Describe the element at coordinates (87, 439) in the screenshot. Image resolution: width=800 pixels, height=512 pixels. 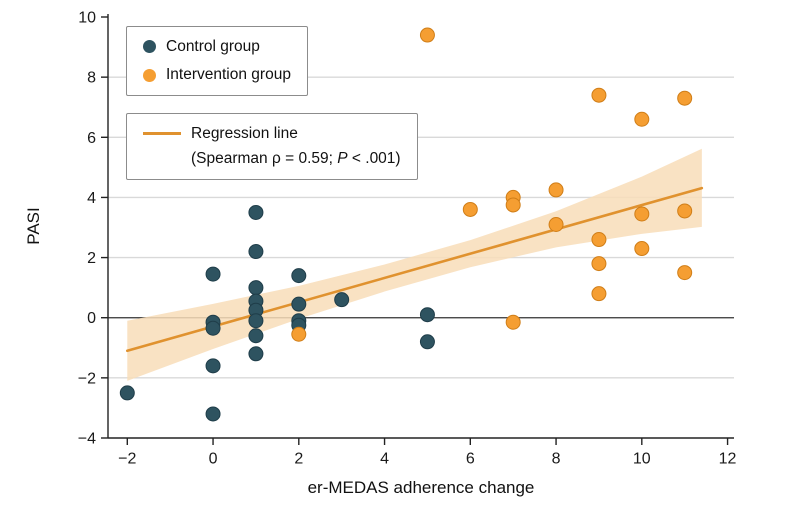
I see `svg-text: −4` at that location.